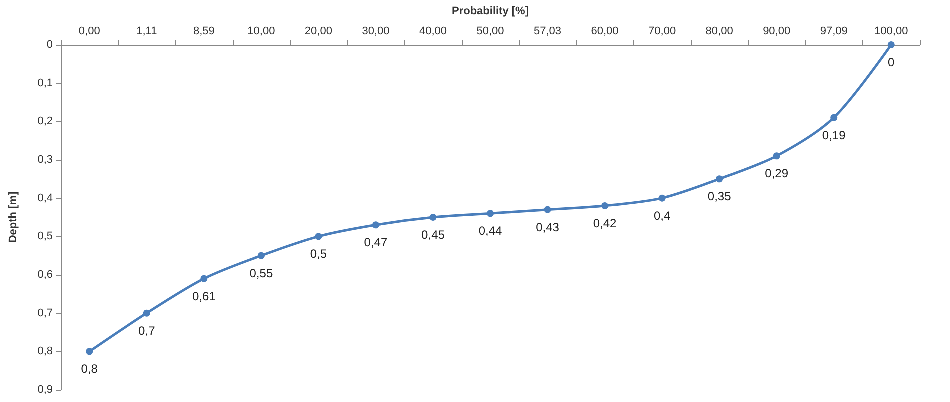  What do you see at coordinates (892, 63) in the screenshot?
I see `data-label: 0` at bounding box center [892, 63].